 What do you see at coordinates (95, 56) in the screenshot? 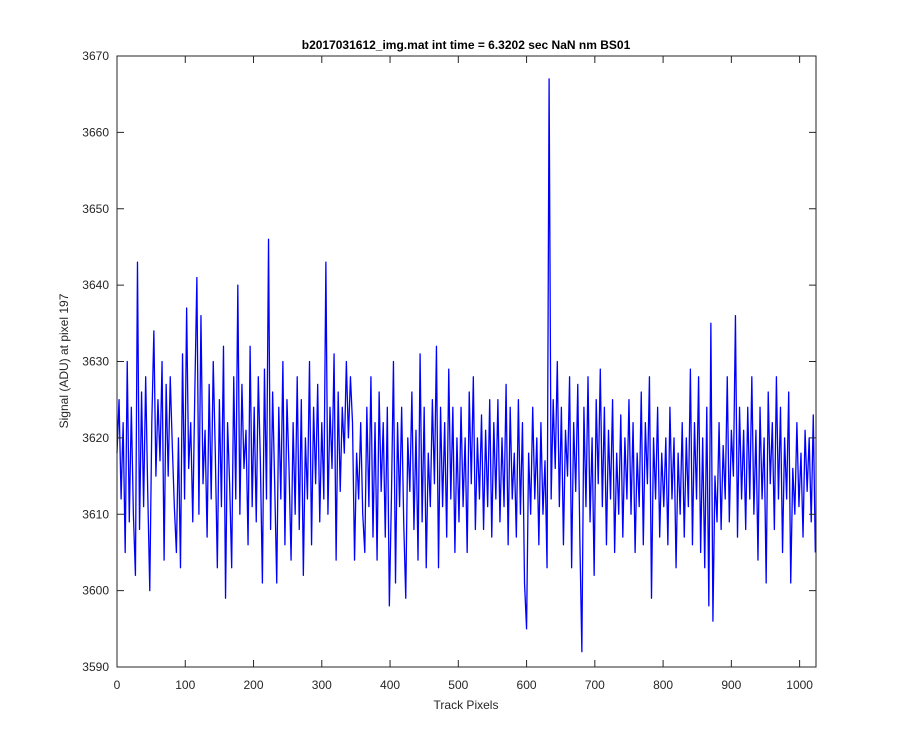
I see `y-tick-label: 3670` at bounding box center [95, 56].